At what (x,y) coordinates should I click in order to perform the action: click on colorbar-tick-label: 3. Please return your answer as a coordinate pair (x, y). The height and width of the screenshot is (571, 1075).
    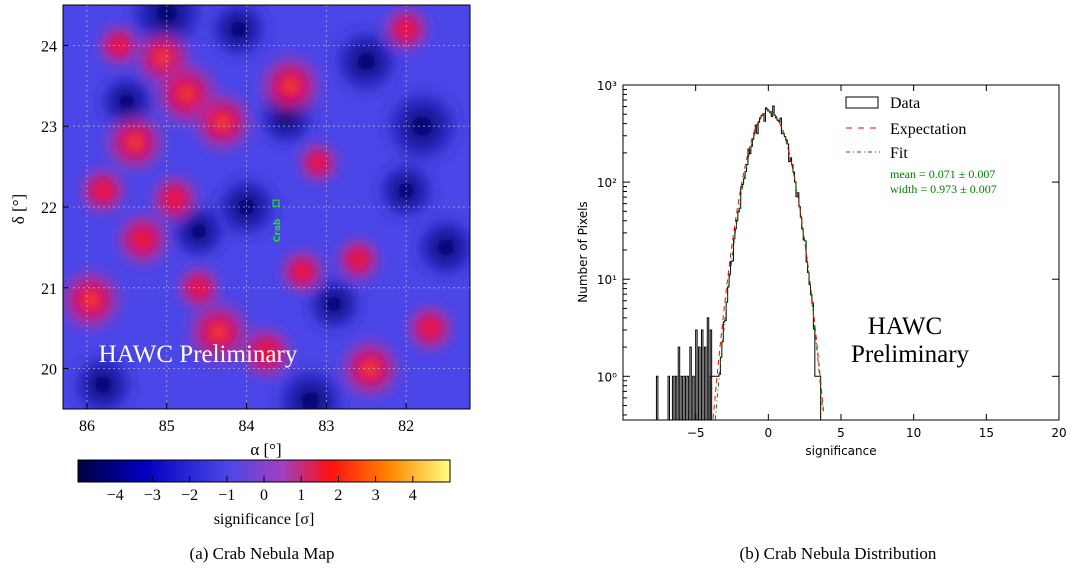
    Looking at the image, I should click on (376, 495).